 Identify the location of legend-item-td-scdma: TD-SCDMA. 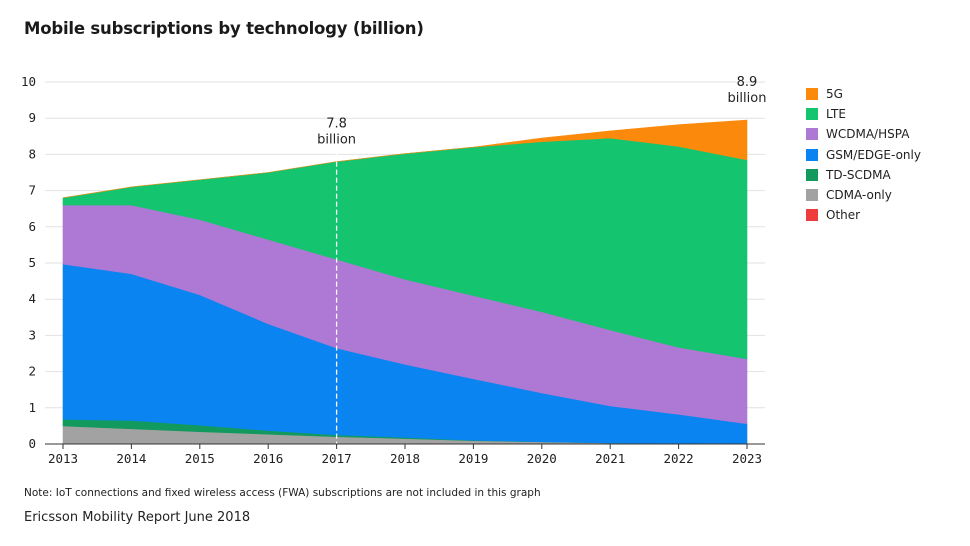
(863, 175).